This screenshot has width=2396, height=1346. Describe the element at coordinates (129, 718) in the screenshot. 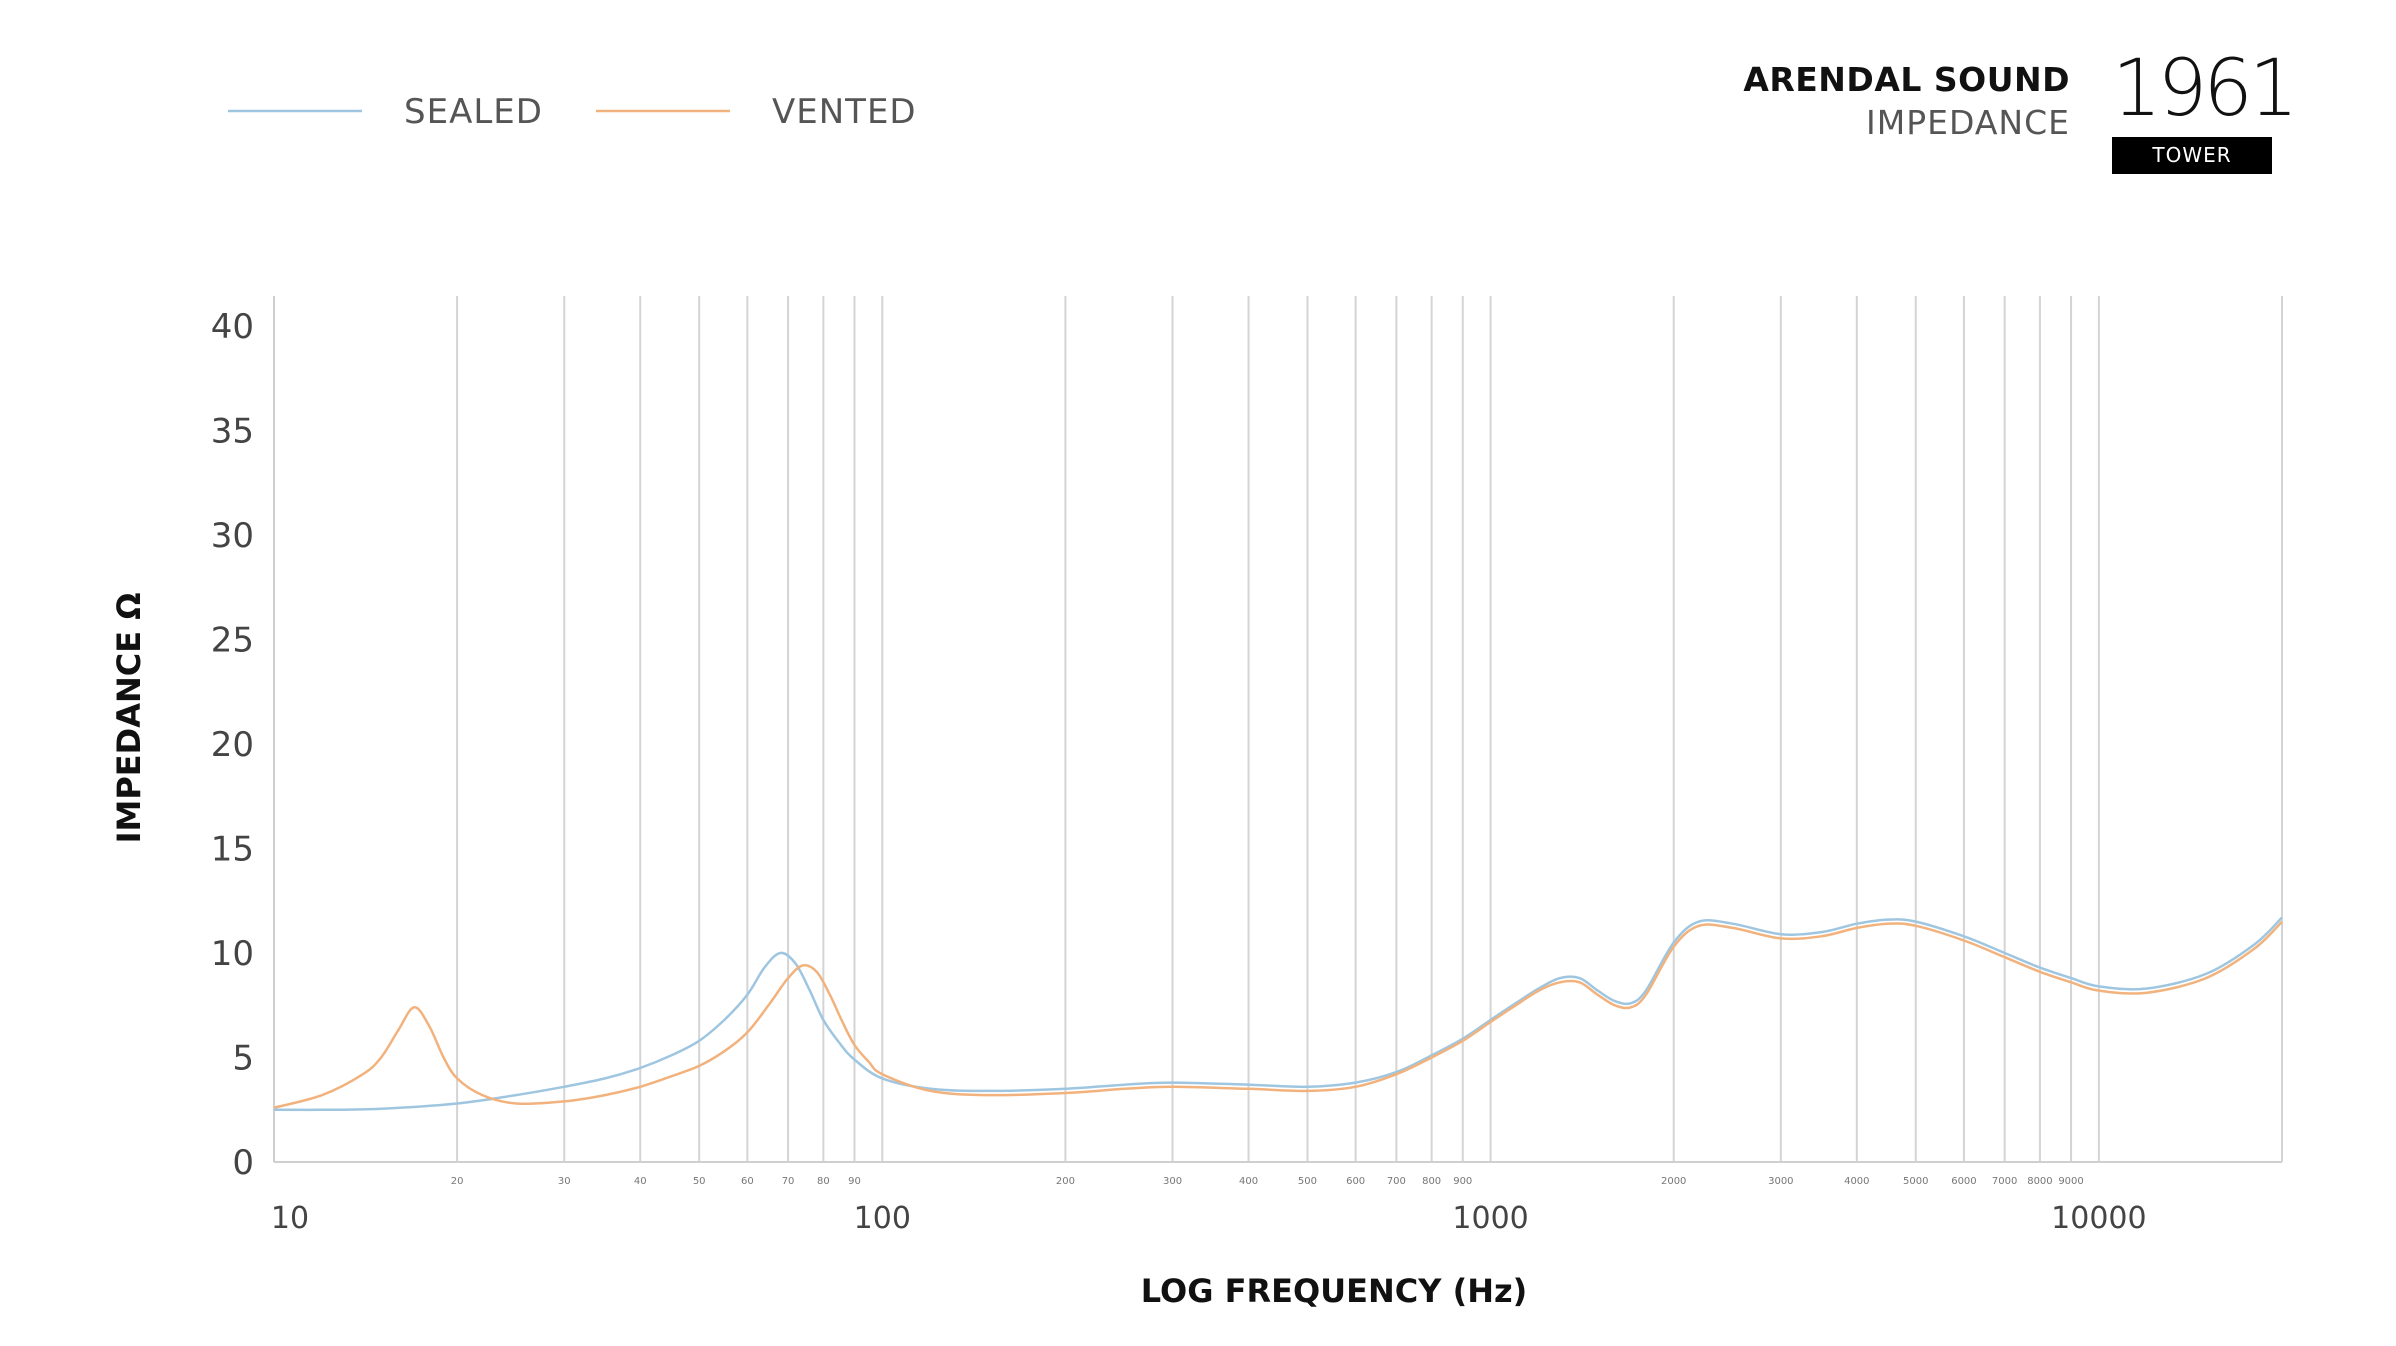

I see `y-axis-label: IMPEDANCE Ω` at that location.